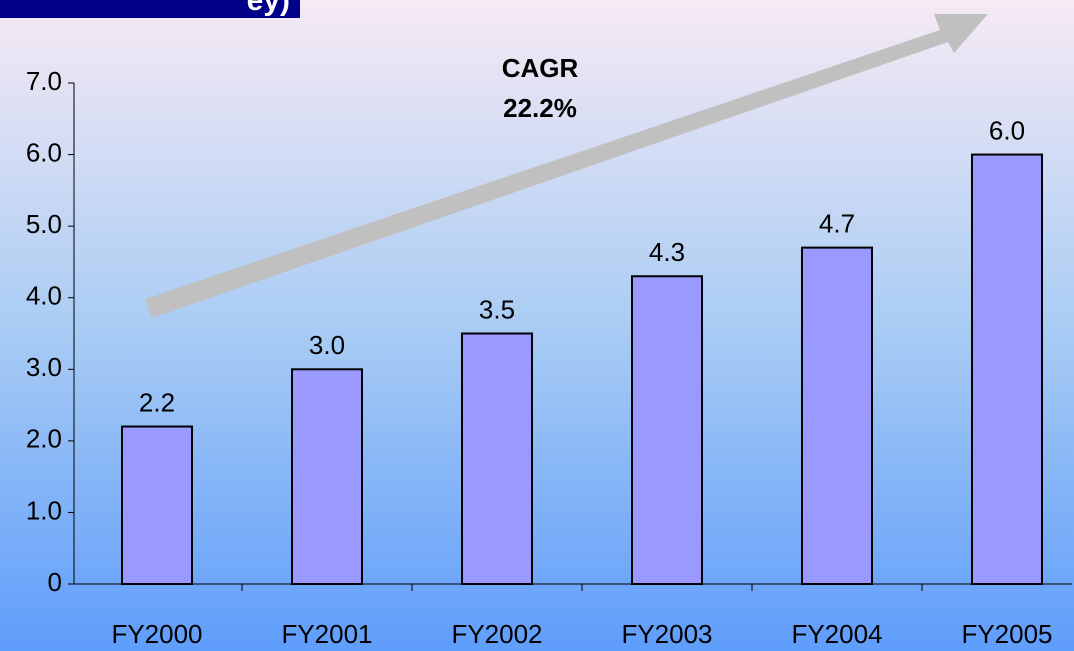  What do you see at coordinates (666, 634) in the screenshot?
I see `x-tick-label: FY2003` at bounding box center [666, 634].